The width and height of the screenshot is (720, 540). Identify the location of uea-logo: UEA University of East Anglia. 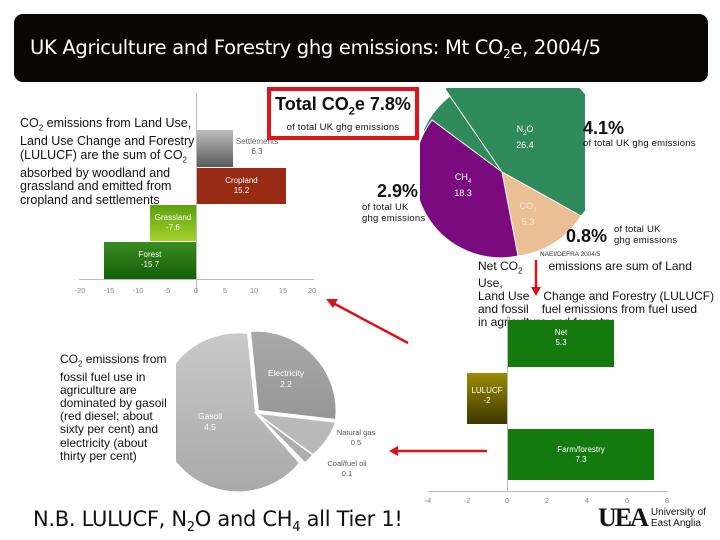
(652, 518).